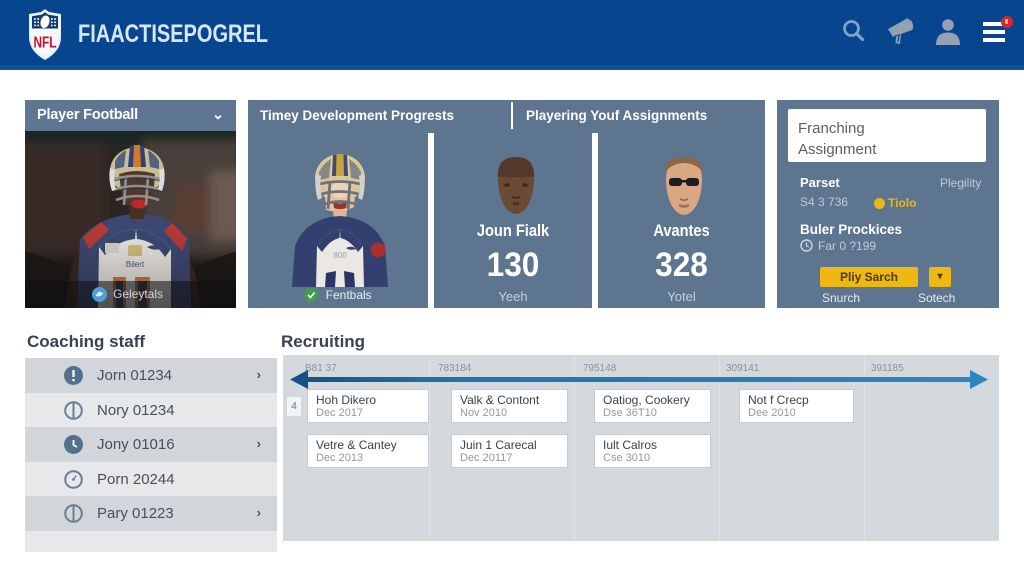 This screenshot has width=1024, height=576. I want to click on svg-text: 800, so click(340, 255).